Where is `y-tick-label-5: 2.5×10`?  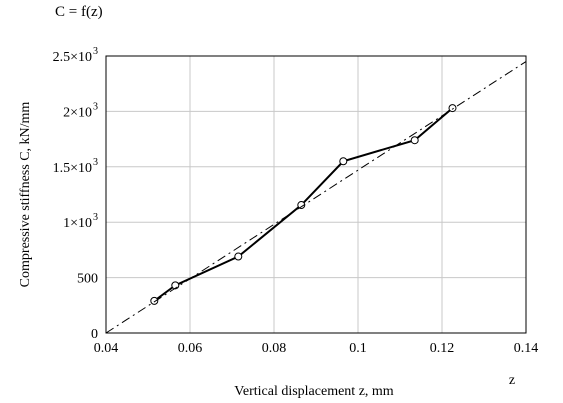
y-tick-label-5: 2.5×10 is located at coordinates (72, 57).